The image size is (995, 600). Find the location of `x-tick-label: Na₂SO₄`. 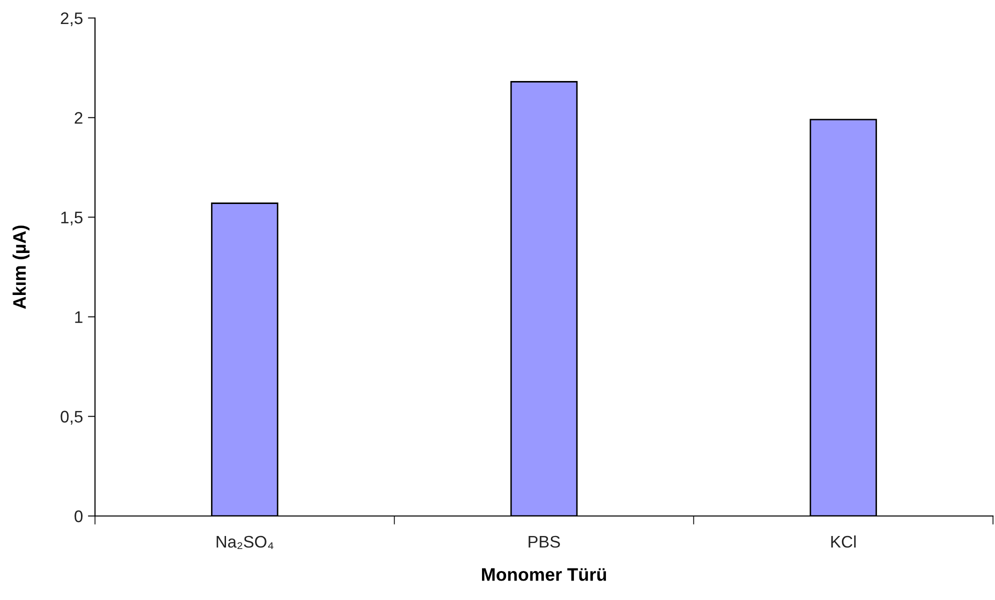

x-tick-label: Na₂SO₄ is located at coordinates (245, 542).